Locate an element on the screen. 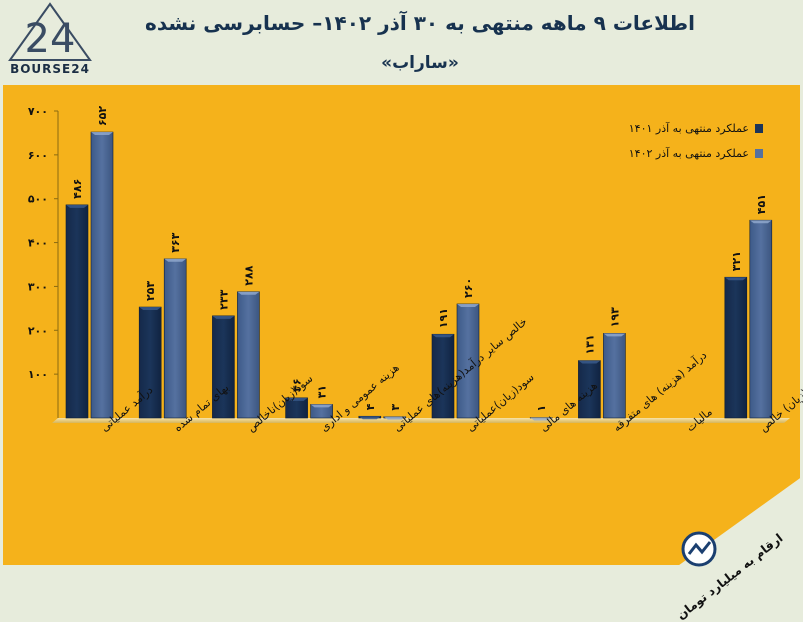  data-label: ۶۵۲ is located at coordinates (102, 116).